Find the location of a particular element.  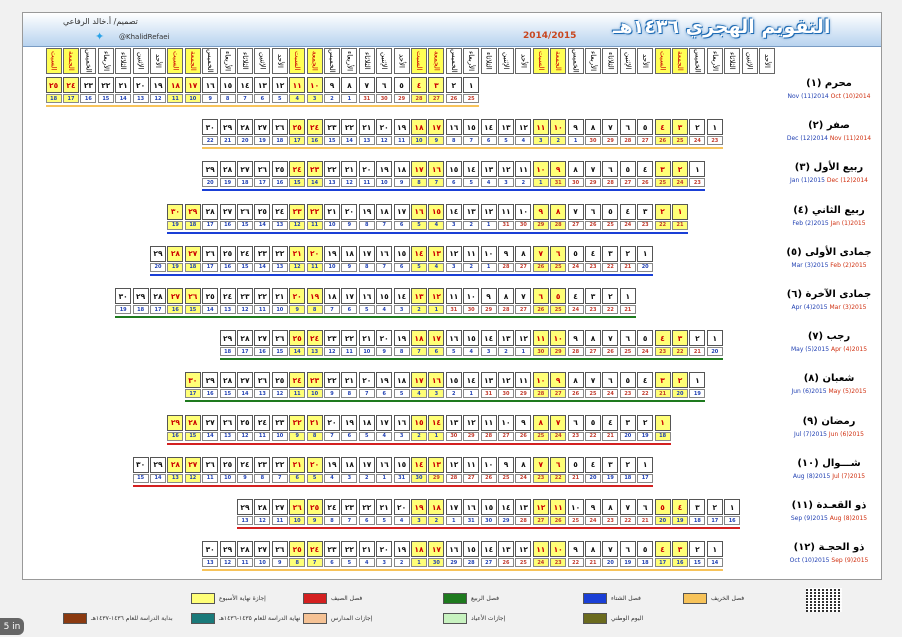

gregorian-day-cell: 19 is located at coordinates (175, 225).